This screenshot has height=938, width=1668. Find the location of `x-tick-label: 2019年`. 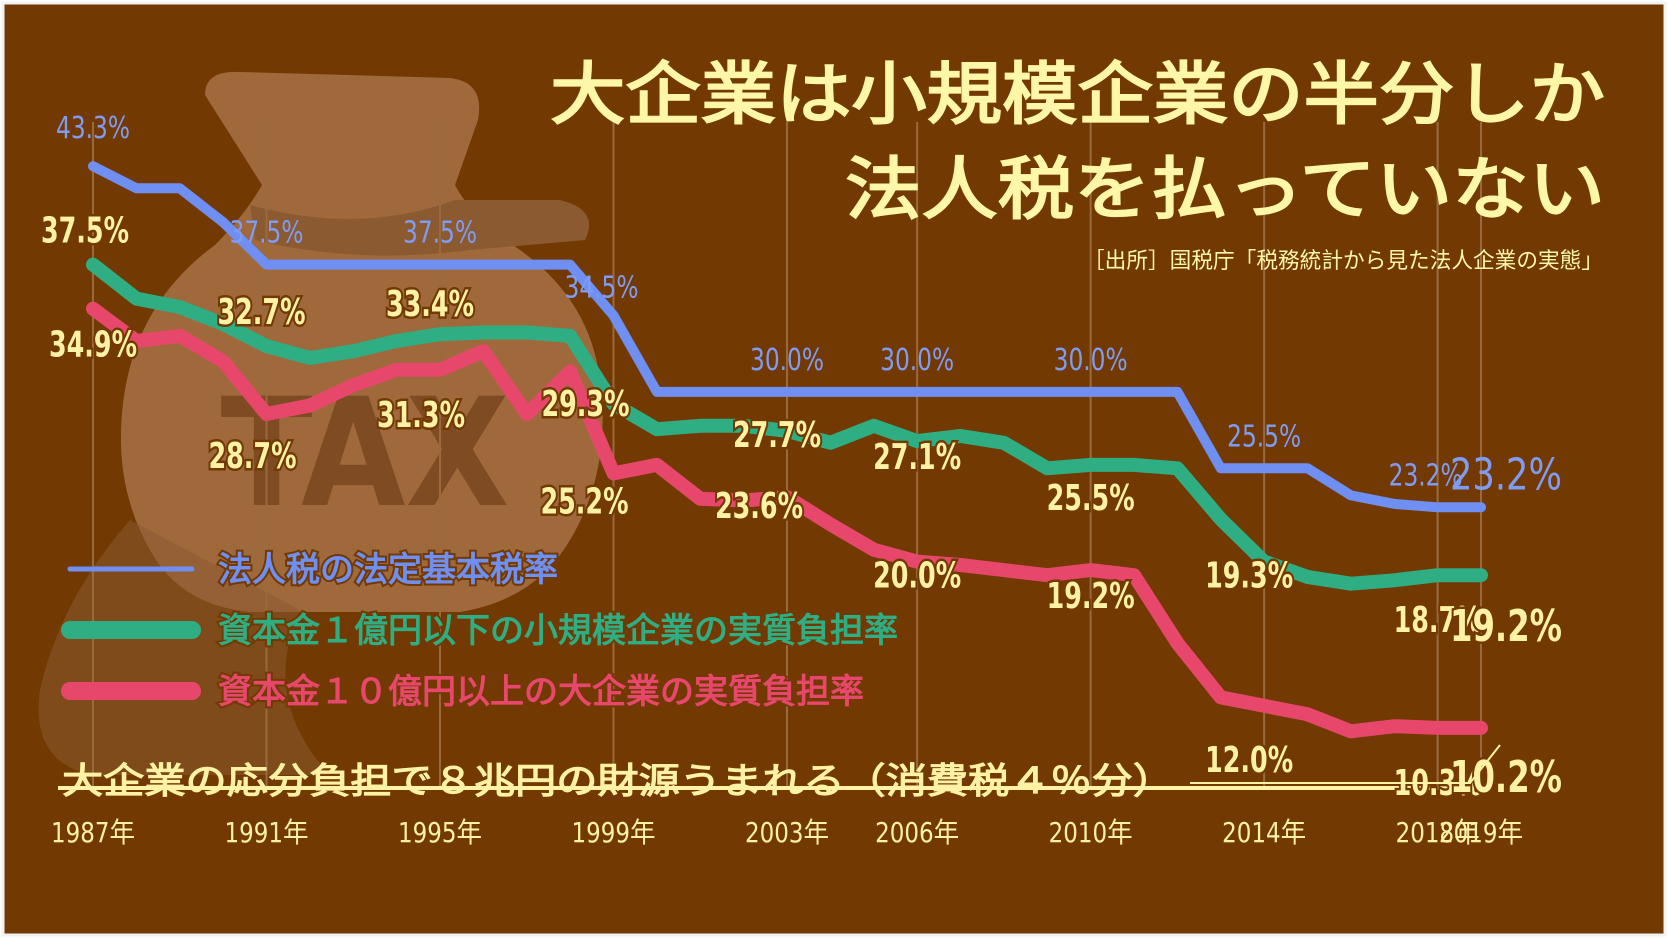

x-tick-label: 2019年 is located at coordinates (1481, 832).